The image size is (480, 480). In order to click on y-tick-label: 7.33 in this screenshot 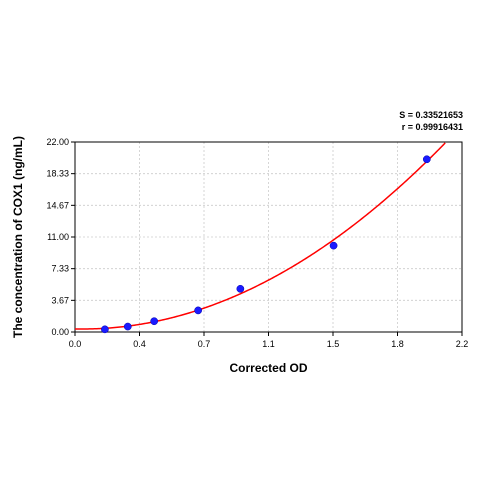, I will do `click(60, 269)`.